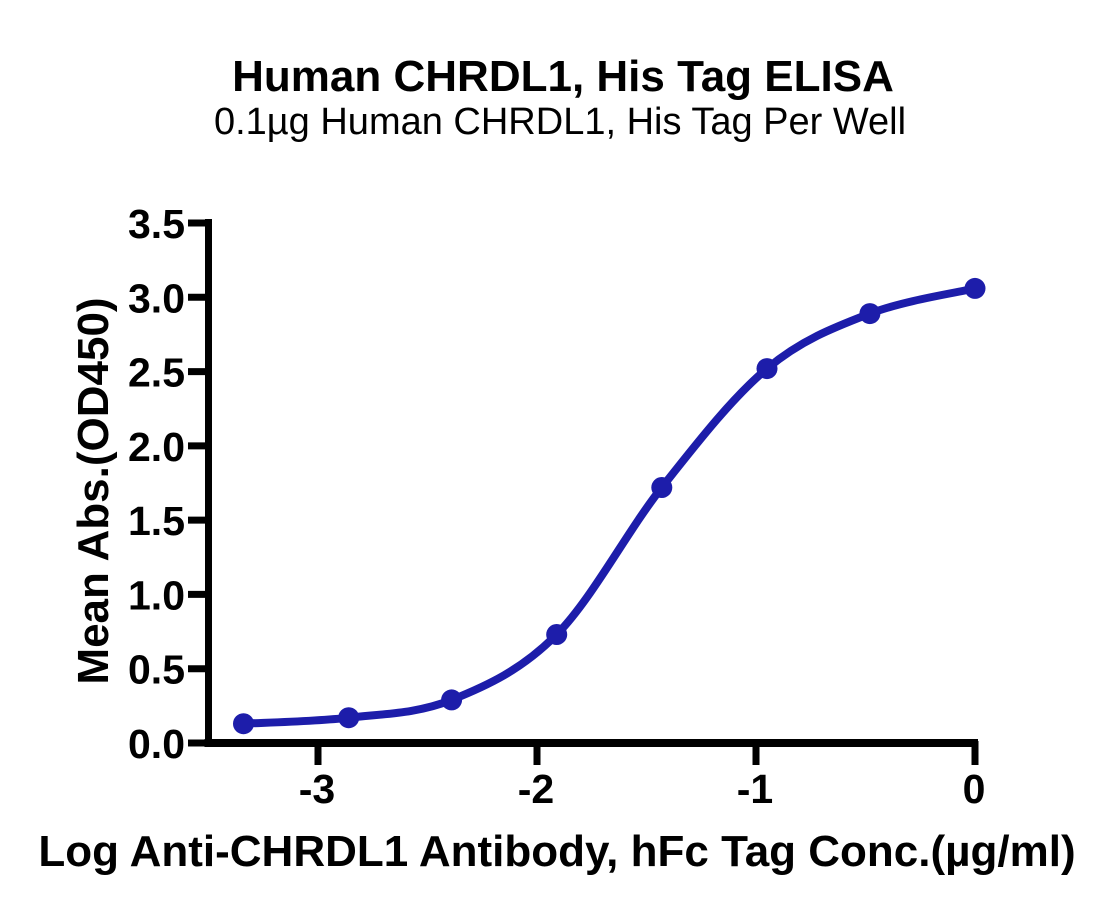  Describe the element at coordinates (317, 789) in the screenshot. I see `x-tick-label: -3` at that location.